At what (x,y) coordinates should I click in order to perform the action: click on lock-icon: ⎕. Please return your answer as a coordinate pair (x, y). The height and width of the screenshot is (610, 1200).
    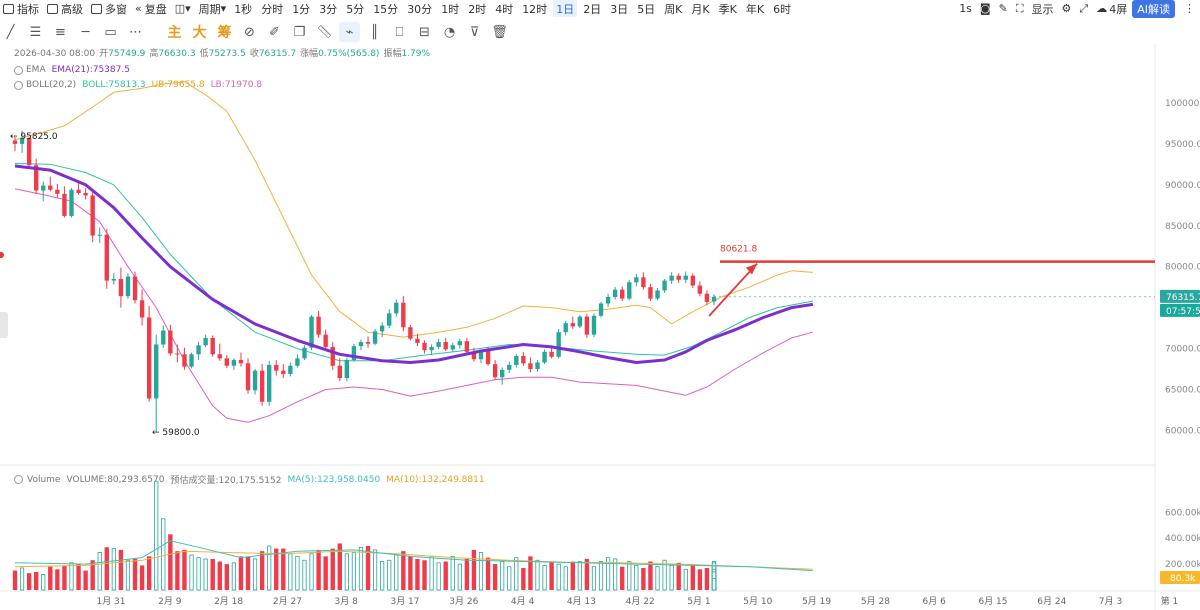
    Looking at the image, I should click on (399, 32).